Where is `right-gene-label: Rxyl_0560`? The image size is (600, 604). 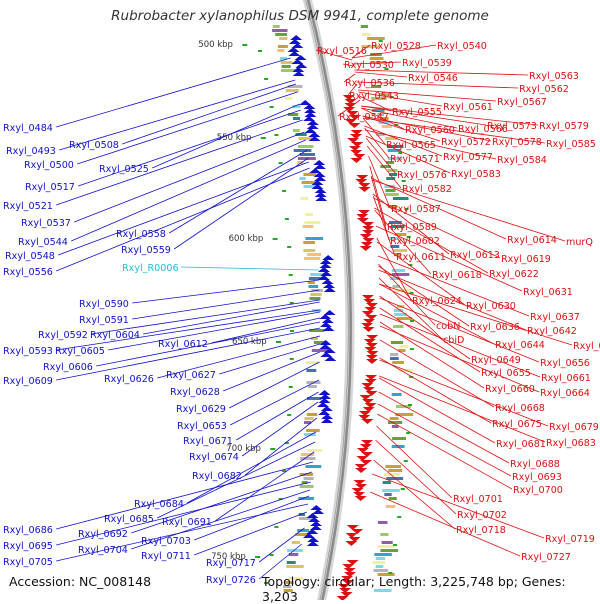
right-gene-label: Rxyl_0560 is located at coordinates (430, 130).